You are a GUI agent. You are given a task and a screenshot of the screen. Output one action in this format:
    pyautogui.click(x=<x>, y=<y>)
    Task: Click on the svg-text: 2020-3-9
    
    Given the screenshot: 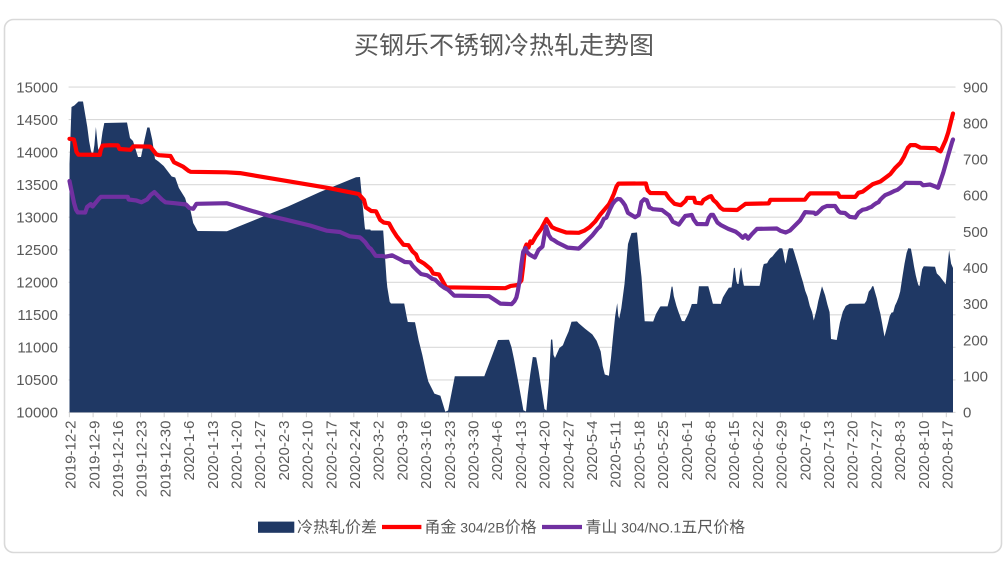 What is the action you would take?
    pyautogui.click(x=402, y=451)
    